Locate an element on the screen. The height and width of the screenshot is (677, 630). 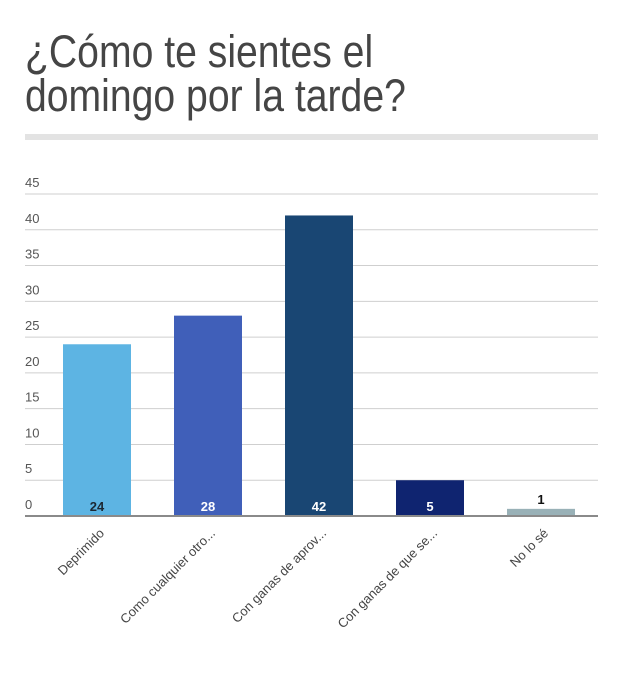
data-label: 24 is located at coordinates (97, 506).